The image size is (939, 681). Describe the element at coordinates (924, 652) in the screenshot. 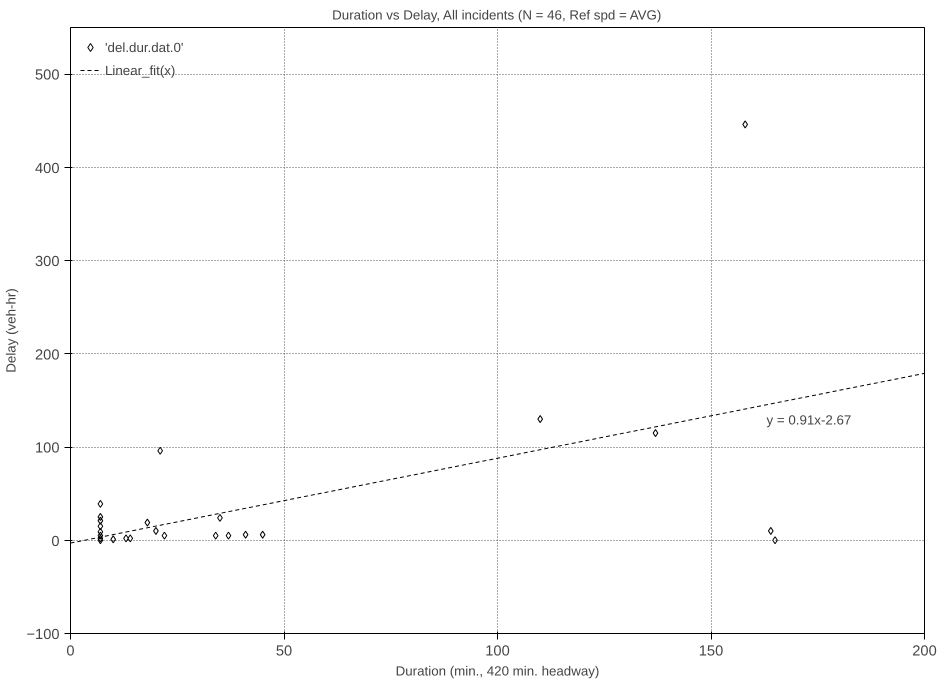

I see `x-tick-label: 200` at that location.